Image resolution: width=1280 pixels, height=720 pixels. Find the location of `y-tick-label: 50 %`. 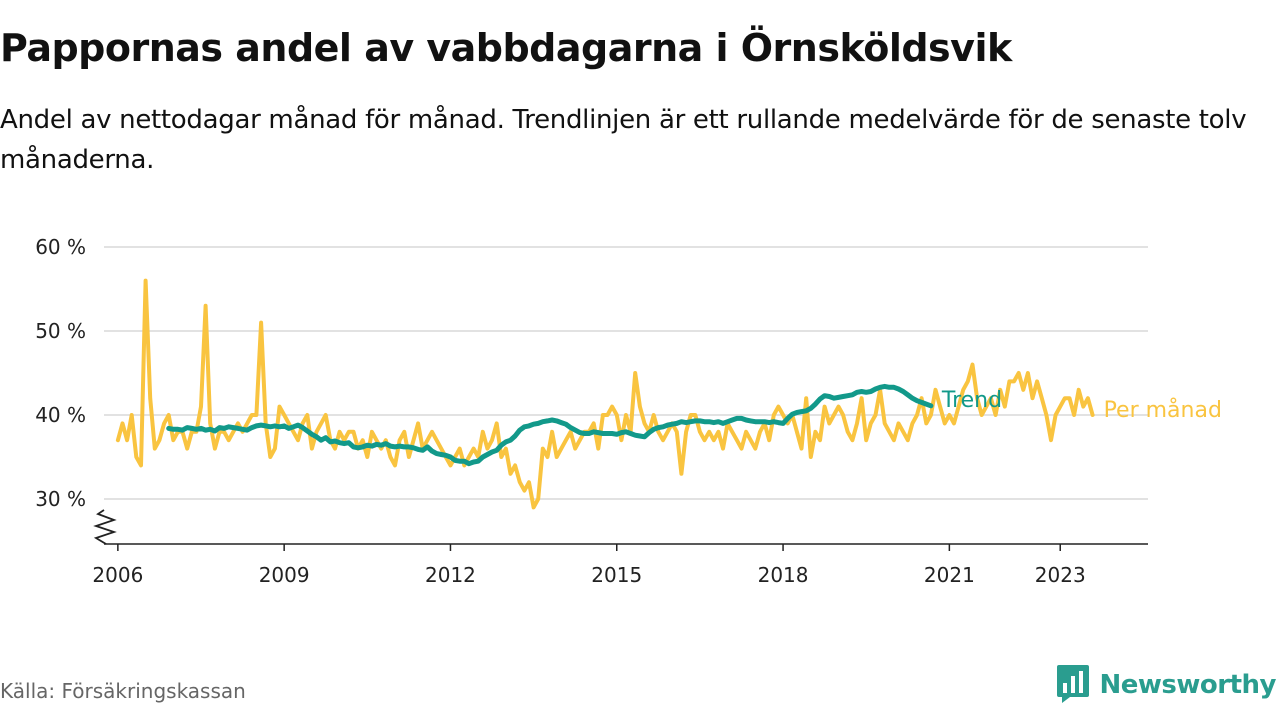

y-tick-label: 50 % is located at coordinates (60, 331).